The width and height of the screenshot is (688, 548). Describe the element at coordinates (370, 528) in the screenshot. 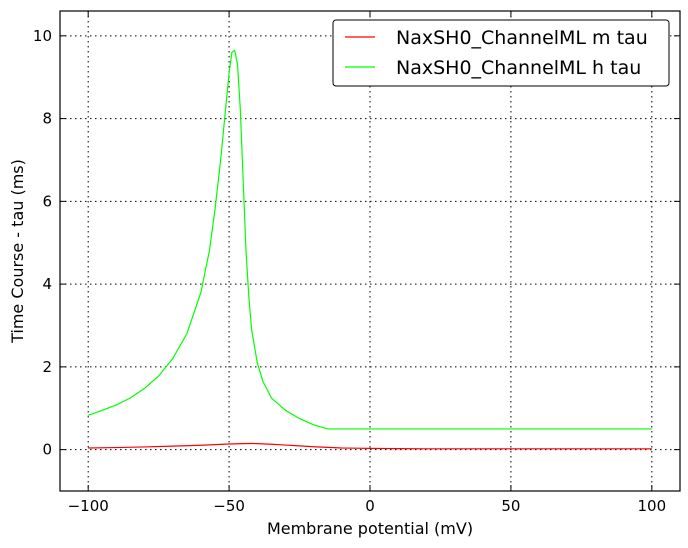

I see `x-axis-label: Membrane potential (mV)` at that location.